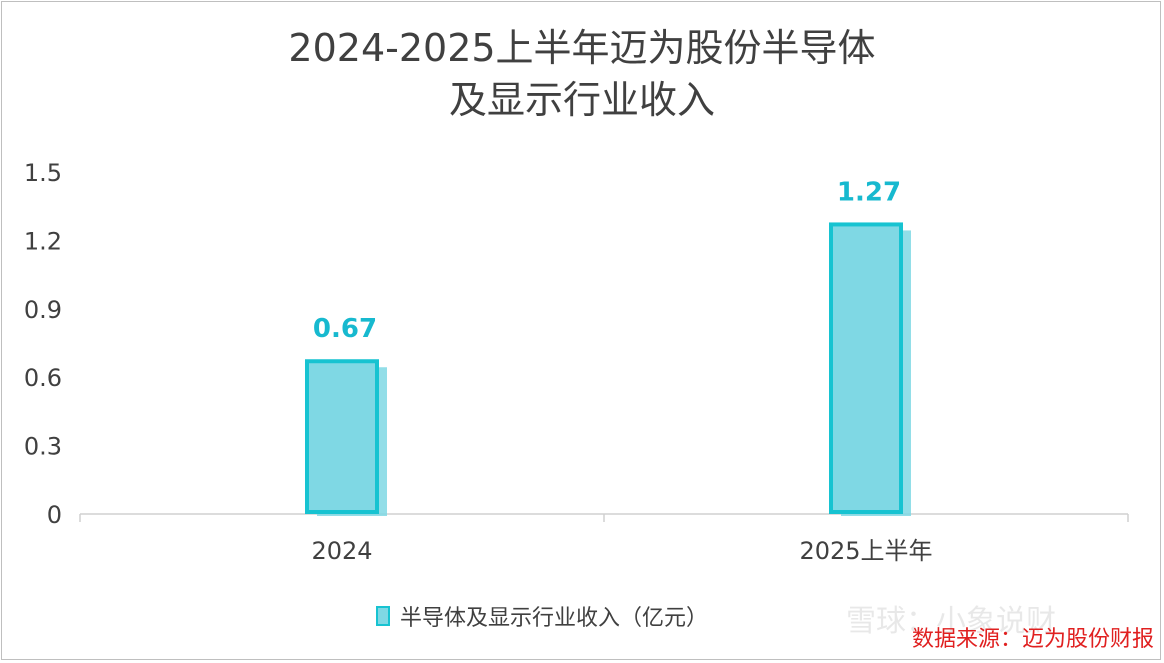 Image resolution: width=1164 pixels, height=663 pixels. Describe the element at coordinates (43, 447) in the screenshot. I see `y-tick-label: 0.3` at that location.